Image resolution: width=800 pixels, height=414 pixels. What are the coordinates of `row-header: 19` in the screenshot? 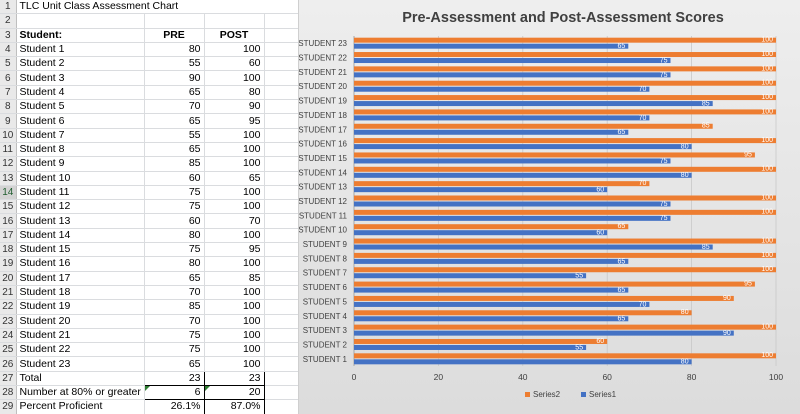 It's located at (8, 264).